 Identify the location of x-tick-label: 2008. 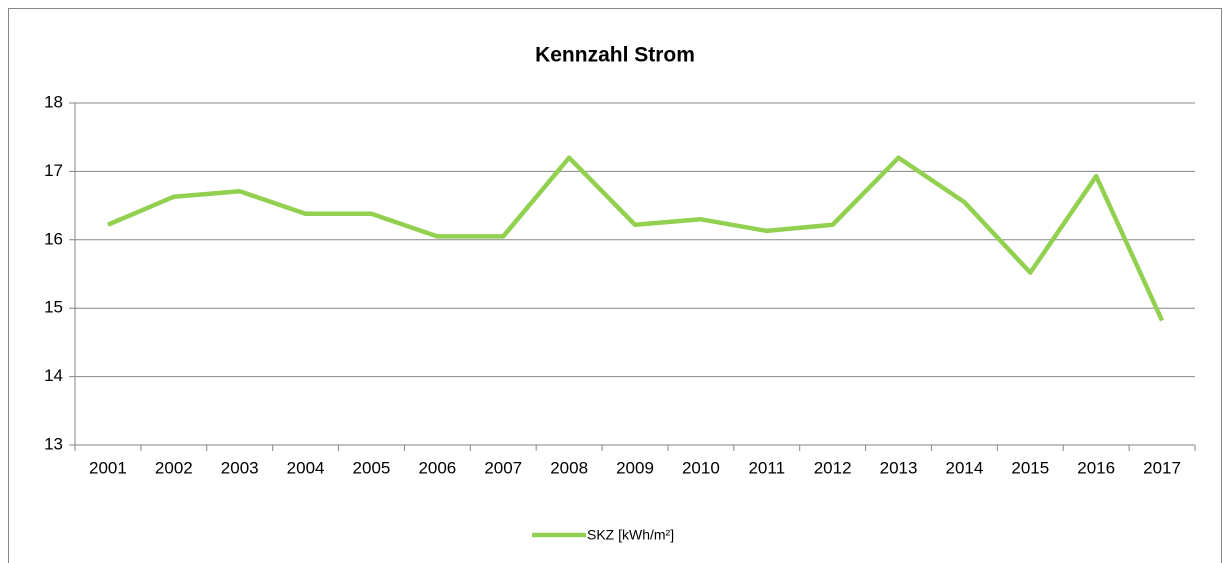
(569, 467).